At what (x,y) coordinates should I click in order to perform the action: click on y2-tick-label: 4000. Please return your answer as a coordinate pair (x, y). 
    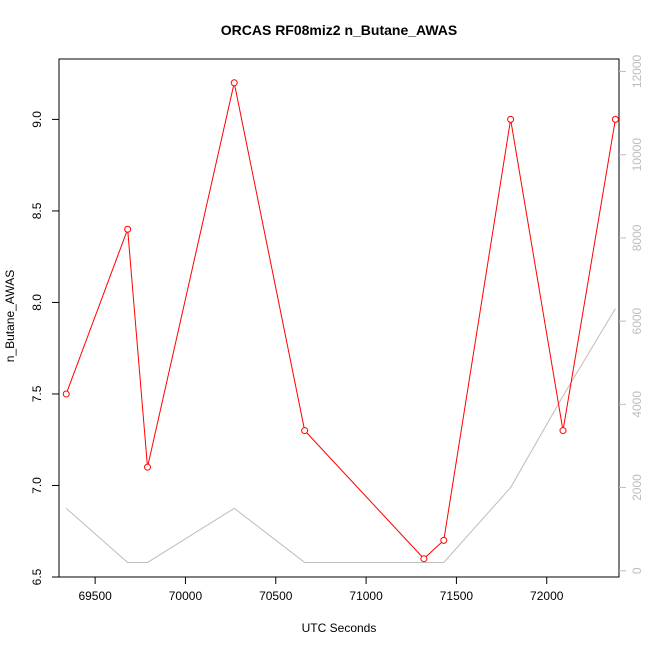
    Looking at the image, I should click on (637, 404).